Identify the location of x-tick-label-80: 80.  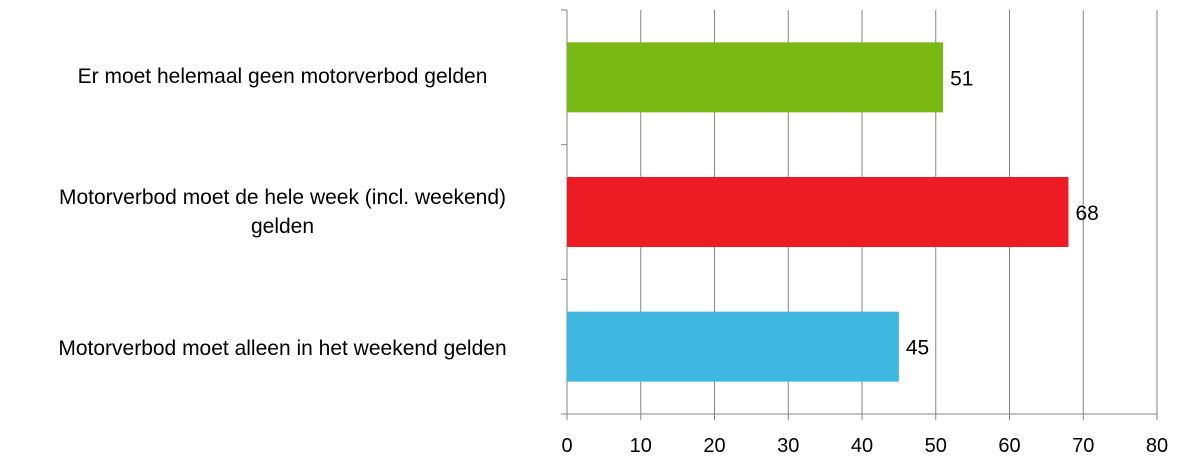
(1157, 446).